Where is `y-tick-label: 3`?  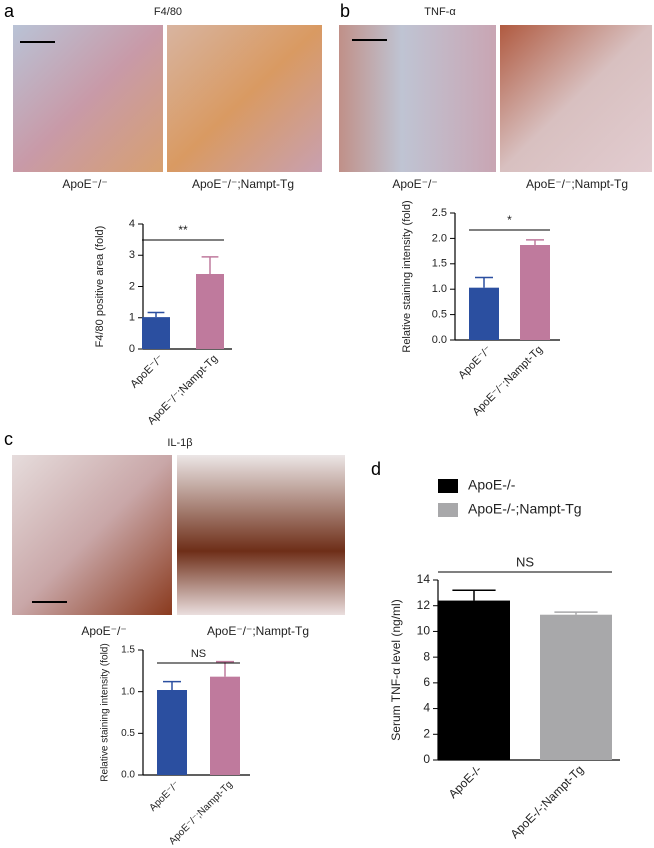
y-tick-label: 3 is located at coordinates (132, 255).